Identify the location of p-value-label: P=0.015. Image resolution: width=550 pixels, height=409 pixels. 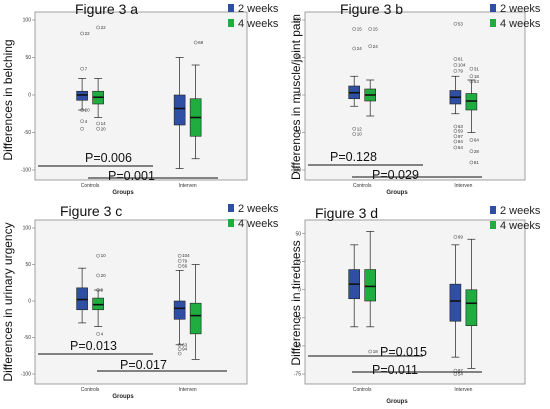
(403, 352).